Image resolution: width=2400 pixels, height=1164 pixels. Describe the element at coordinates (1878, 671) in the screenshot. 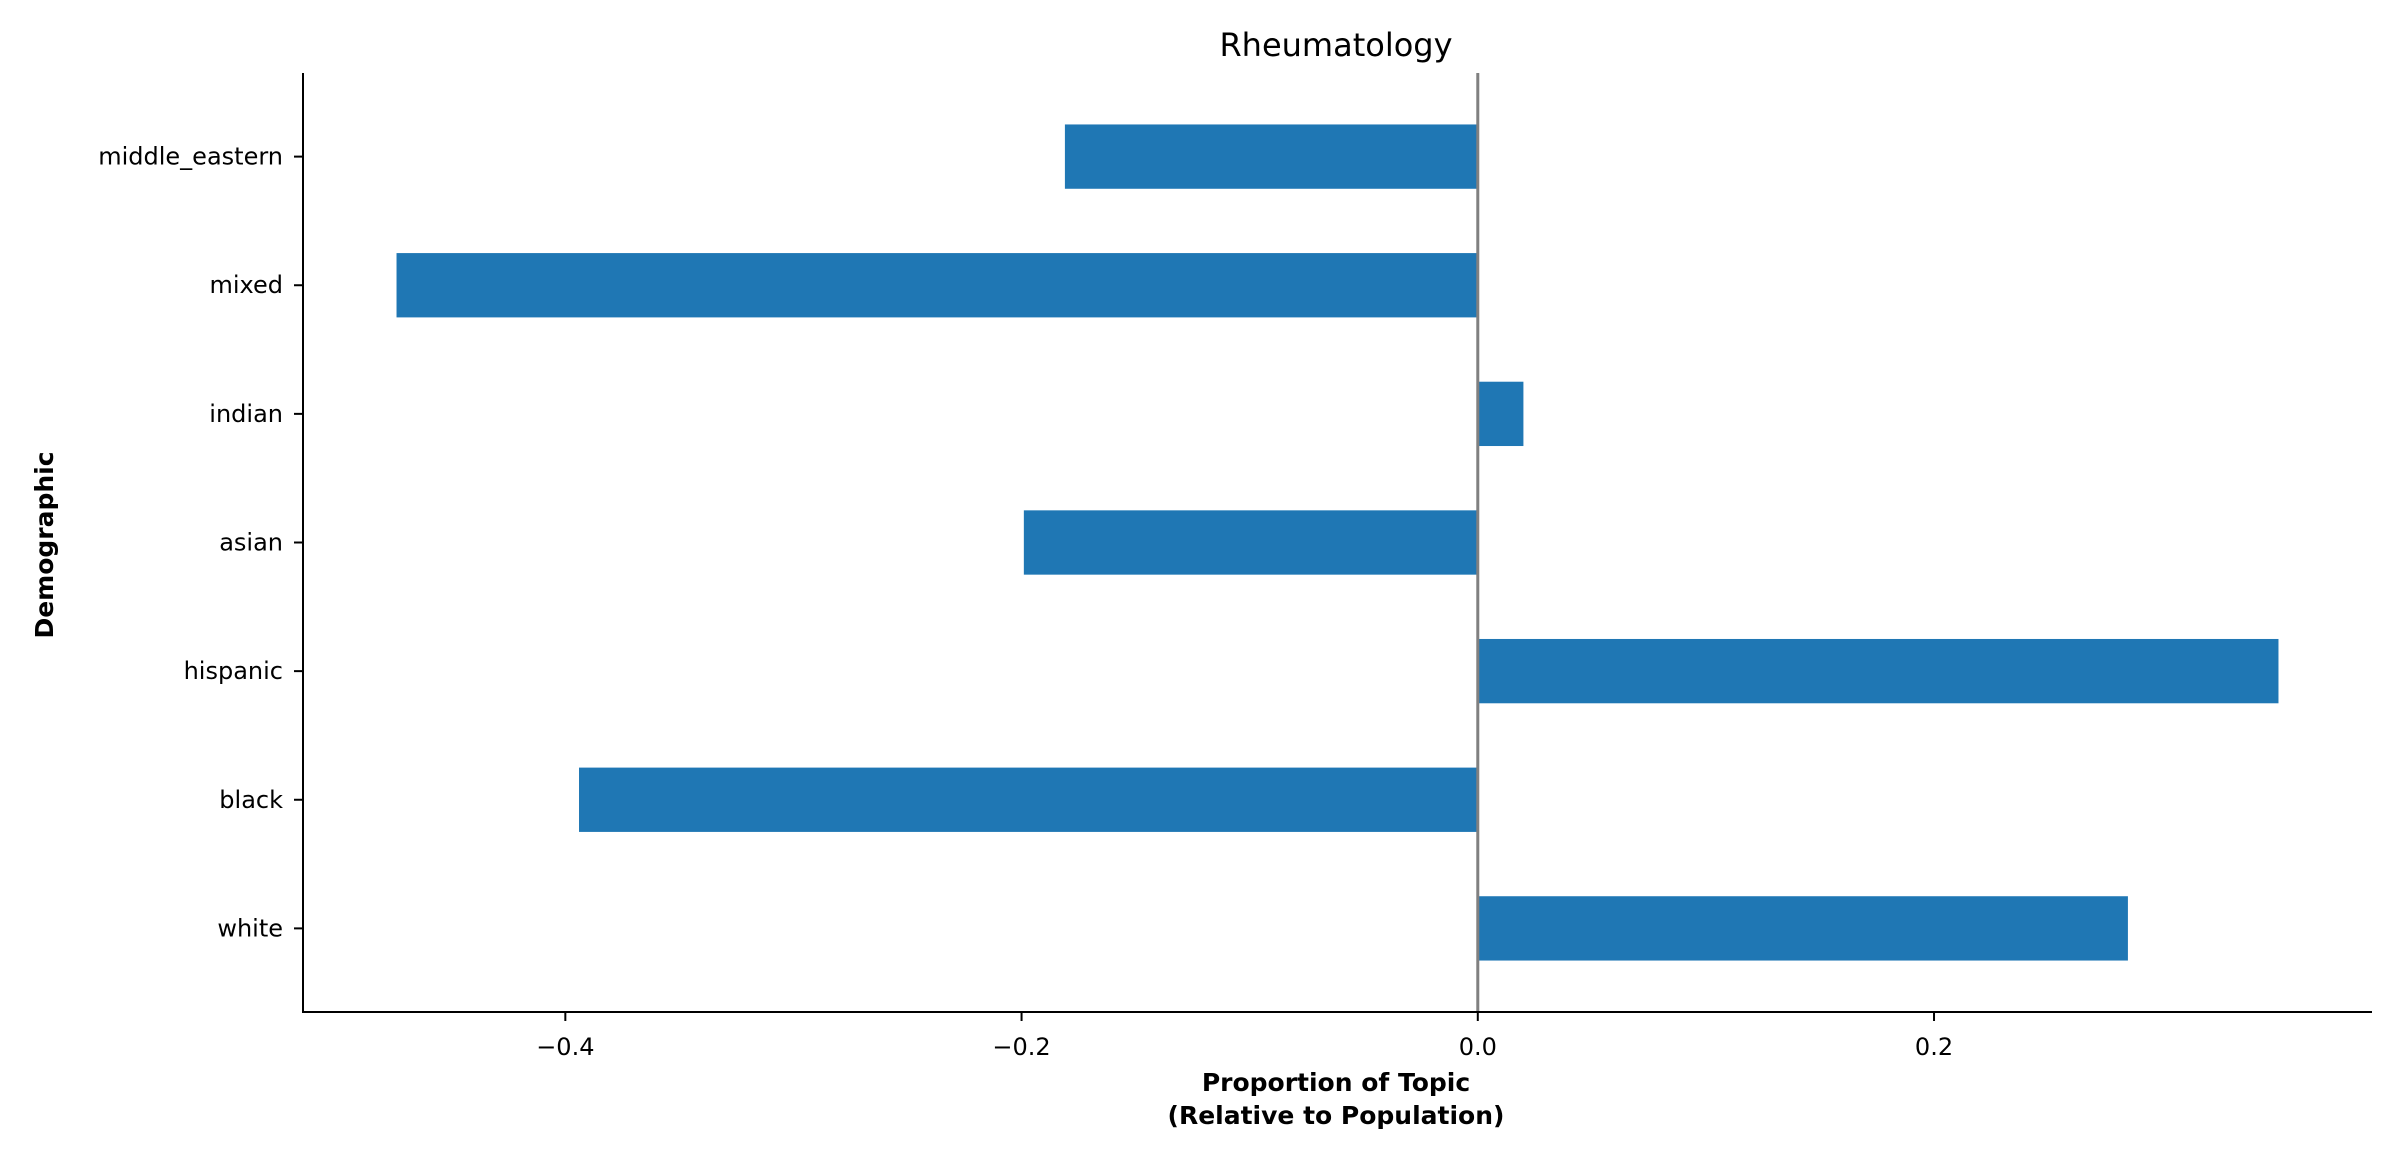

I see `bar-hispanic` at that location.